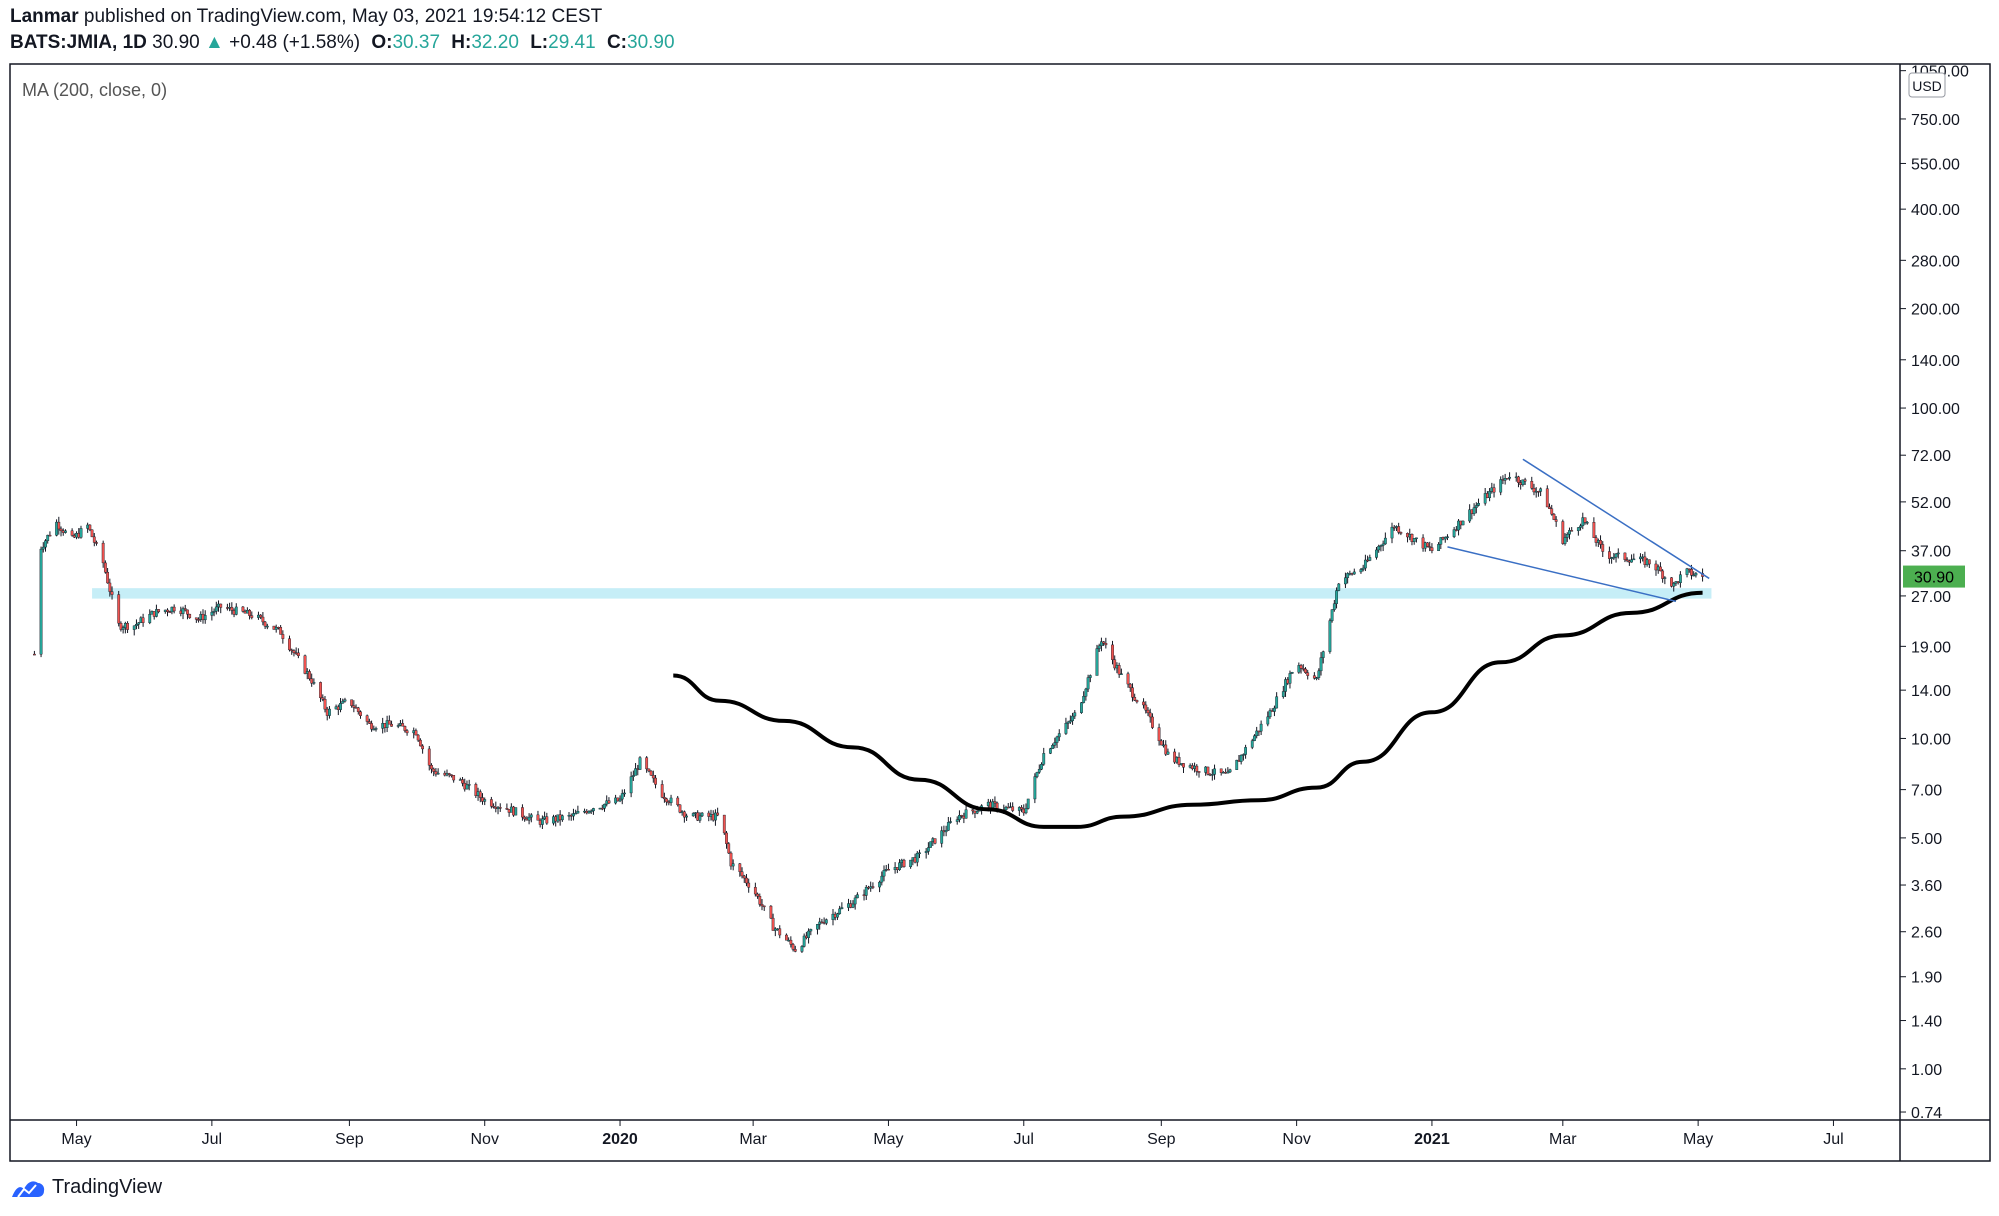  I want to click on high-value: 32.20, so click(495, 42).